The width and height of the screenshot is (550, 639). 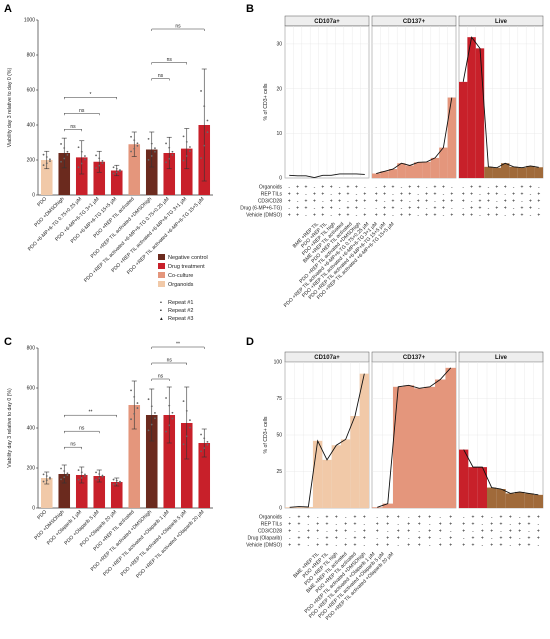 I want to click on condition-row-label: Vehicle (DMSO), so click(x=264, y=546).